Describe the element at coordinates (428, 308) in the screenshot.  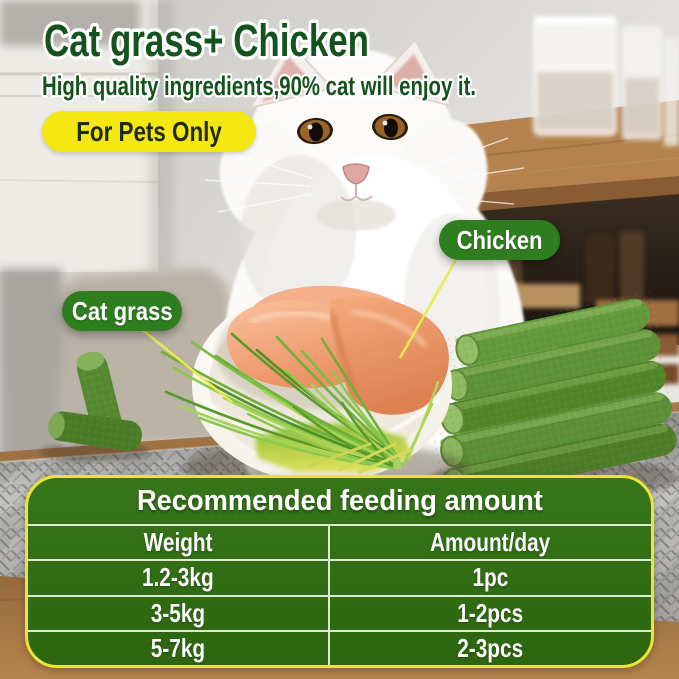
I see `pointer-line-chicken` at that location.